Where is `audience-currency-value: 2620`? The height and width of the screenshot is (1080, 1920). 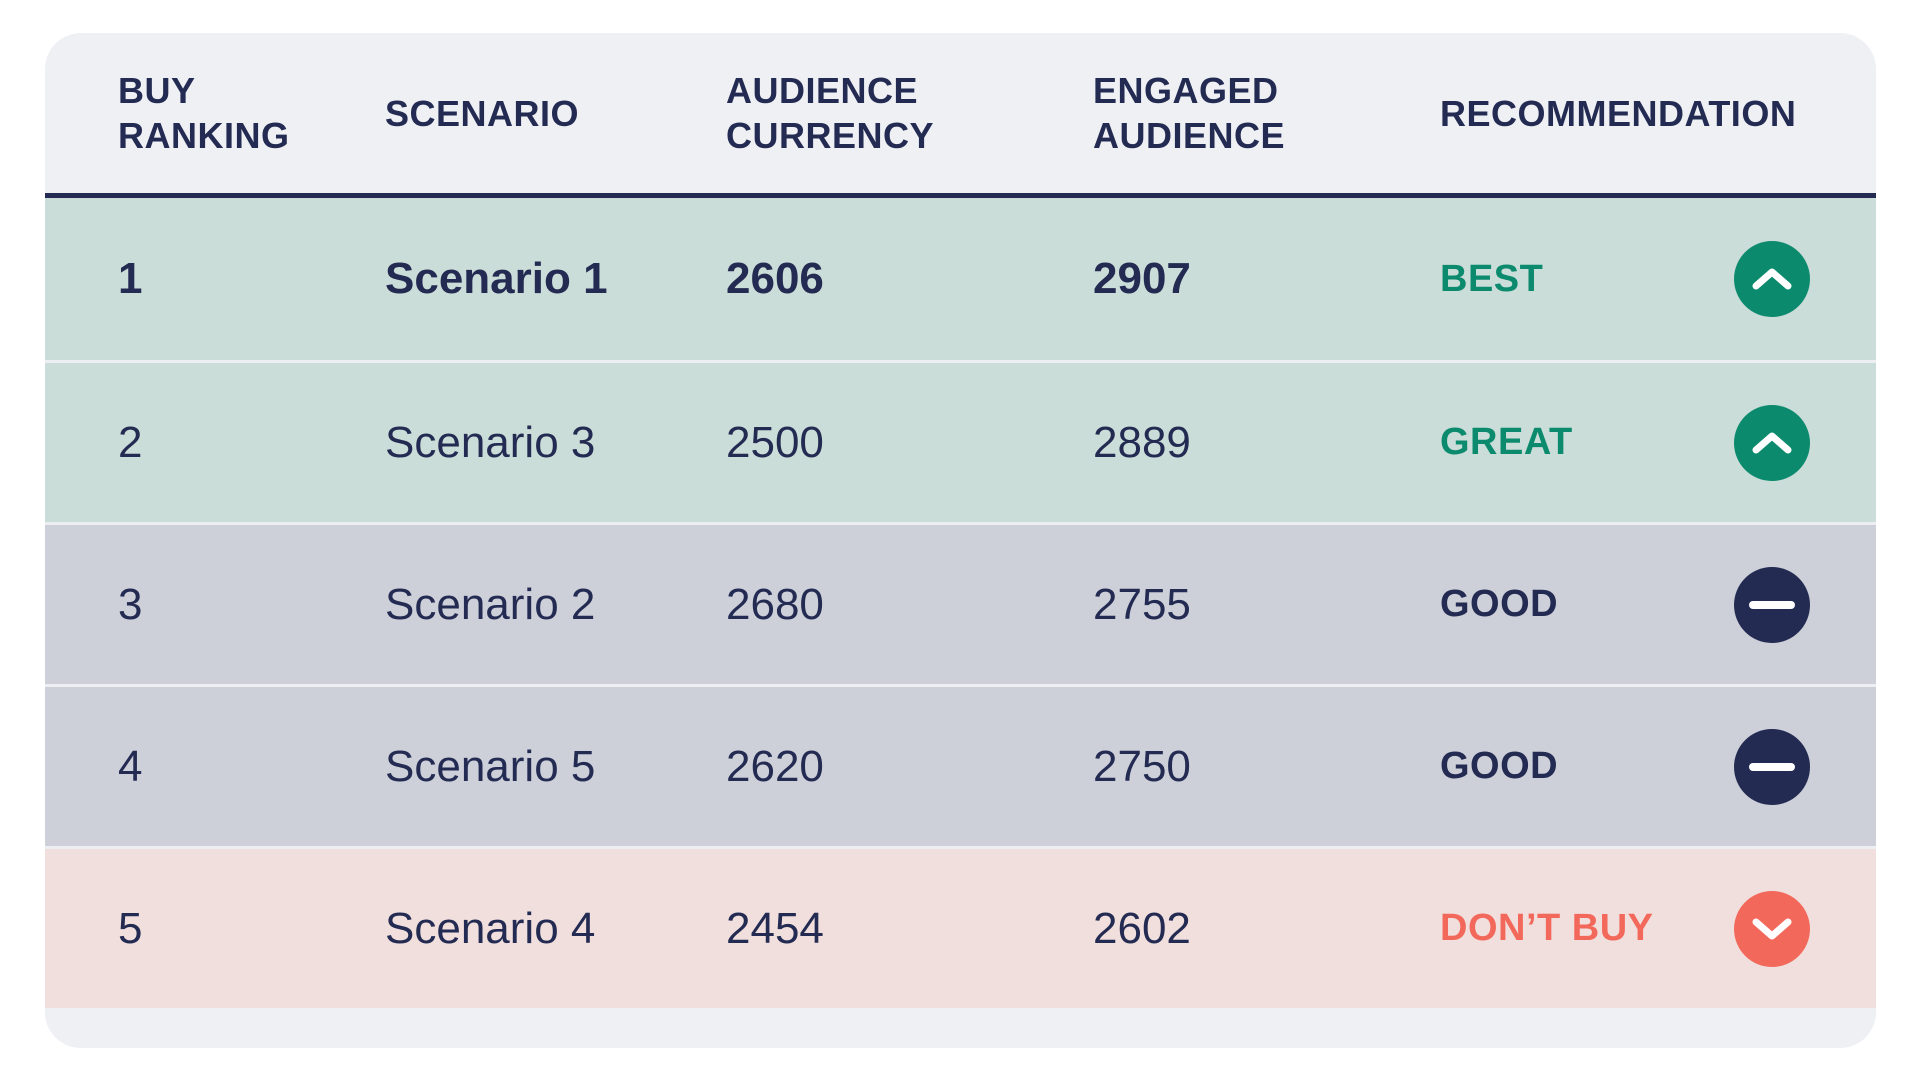
audience-currency-value: 2620 is located at coordinates (775, 766).